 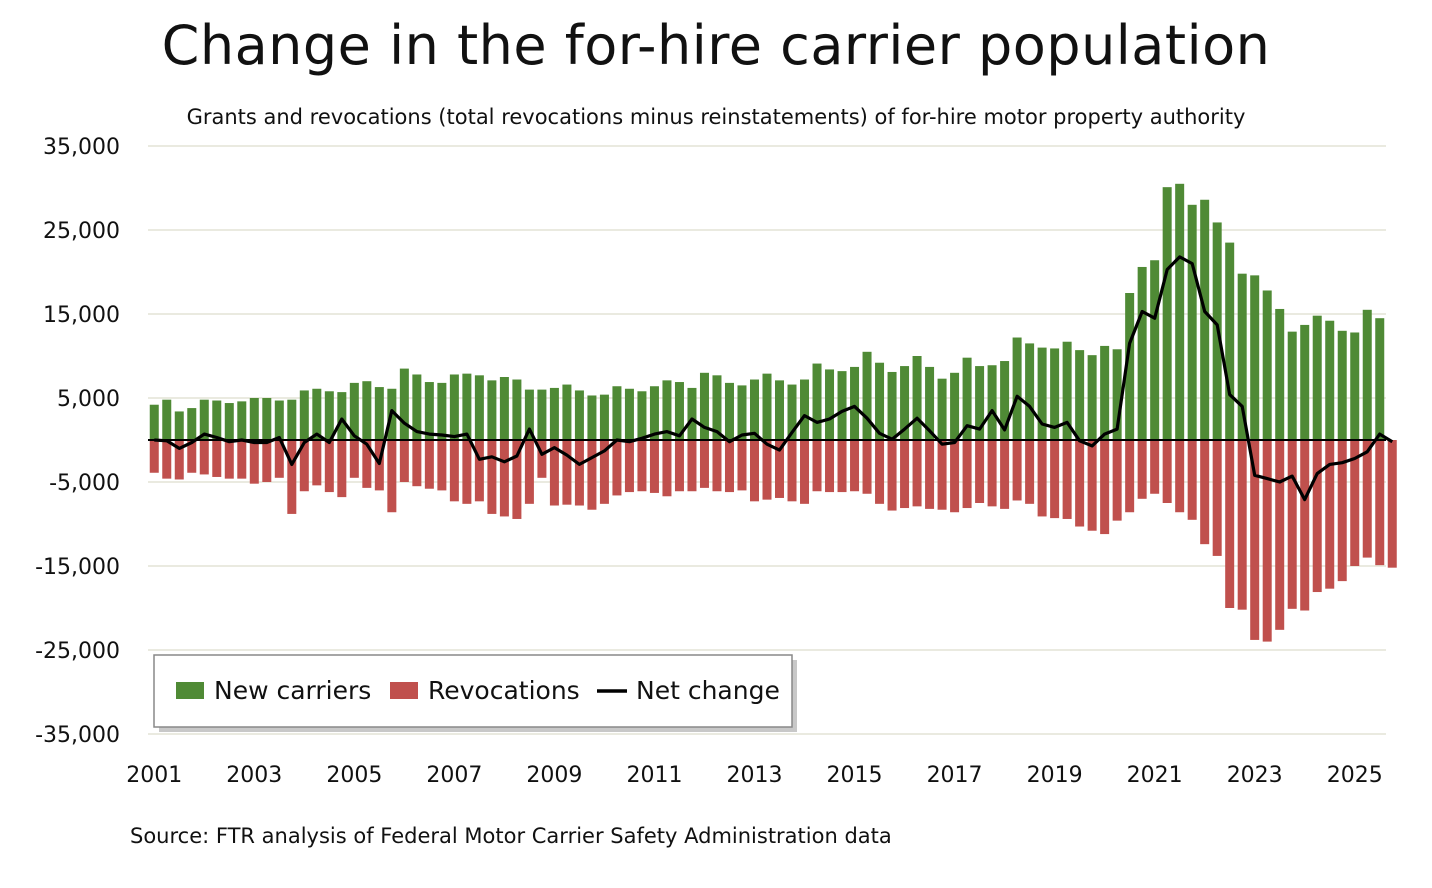 I want to click on x-tick-label: 2019, so click(x=1055, y=775).